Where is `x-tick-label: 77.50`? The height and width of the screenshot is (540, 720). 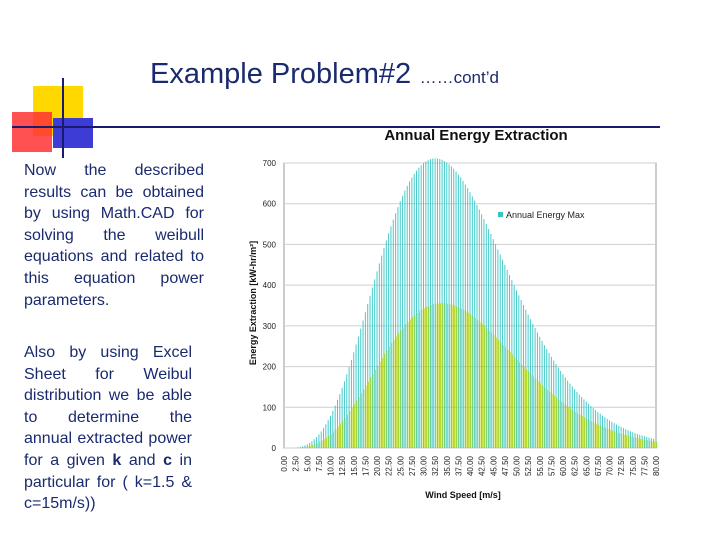
x-tick-label: 77.50 is located at coordinates (644, 465).